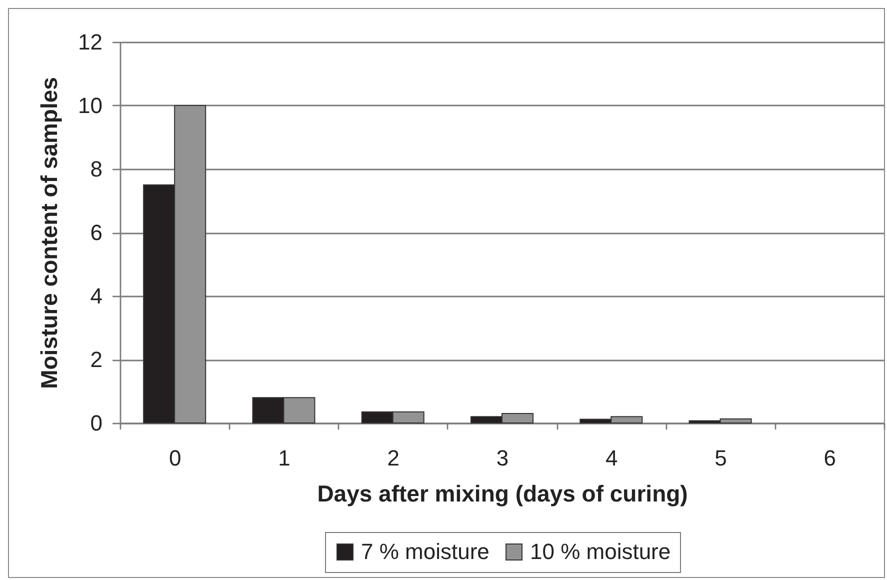 The width and height of the screenshot is (887, 580). I want to click on y-tick-label: 12, so click(90, 42).